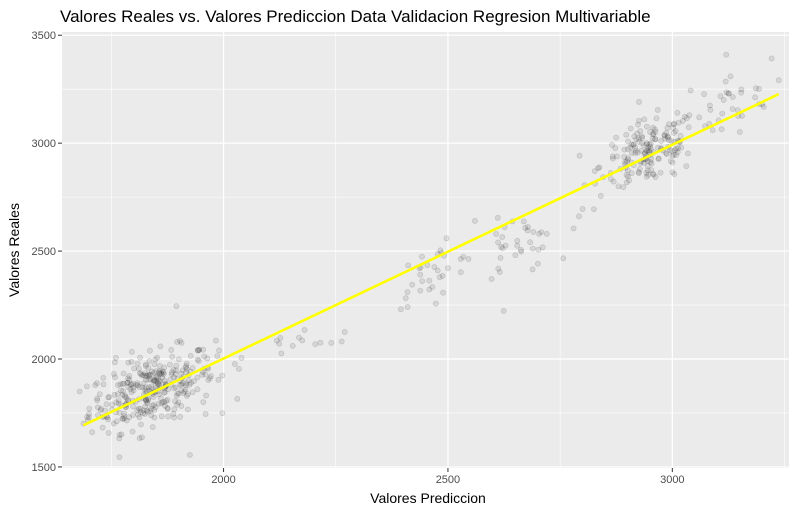 The image size is (805, 513). Describe the element at coordinates (14, 250) in the screenshot. I see `y-axis-title: Valores Reales` at that location.